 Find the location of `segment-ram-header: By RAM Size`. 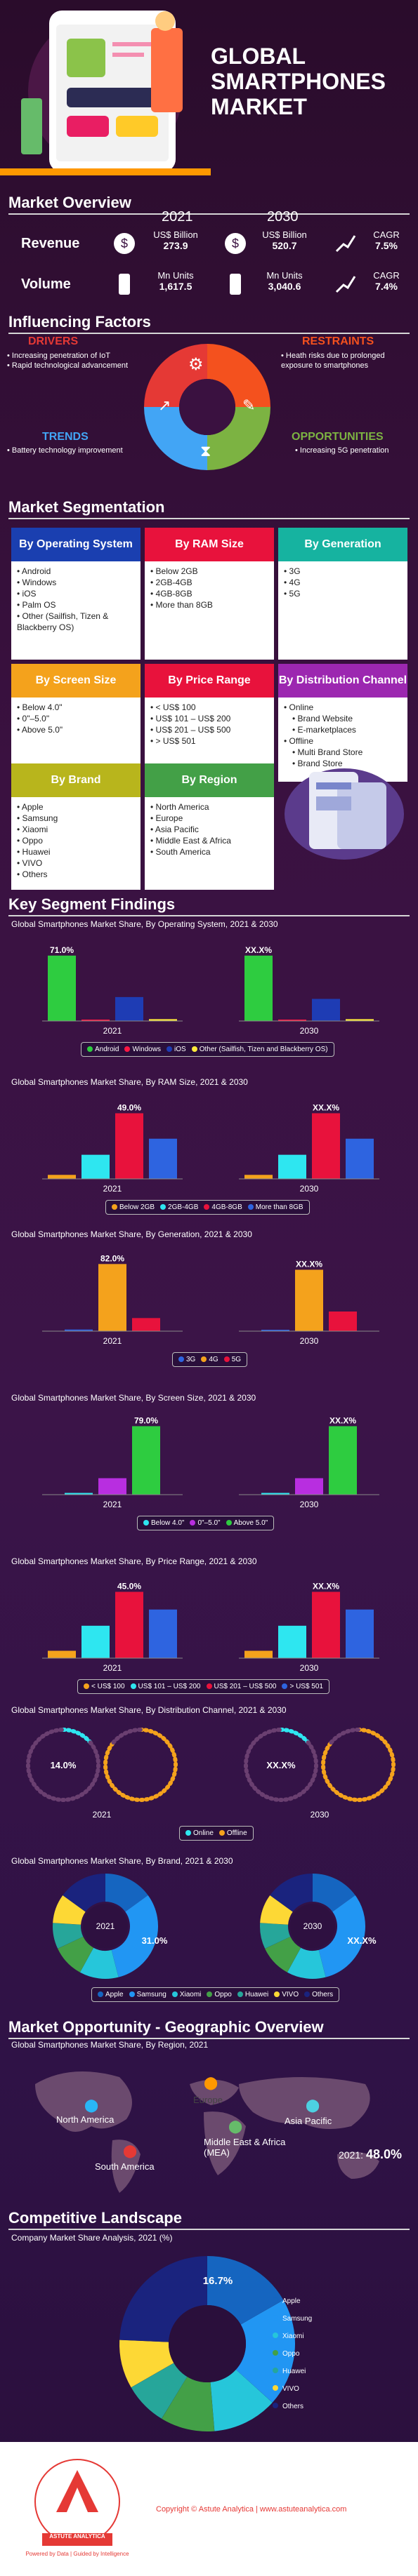

segment-ram-header: By RAM Size is located at coordinates (209, 545).